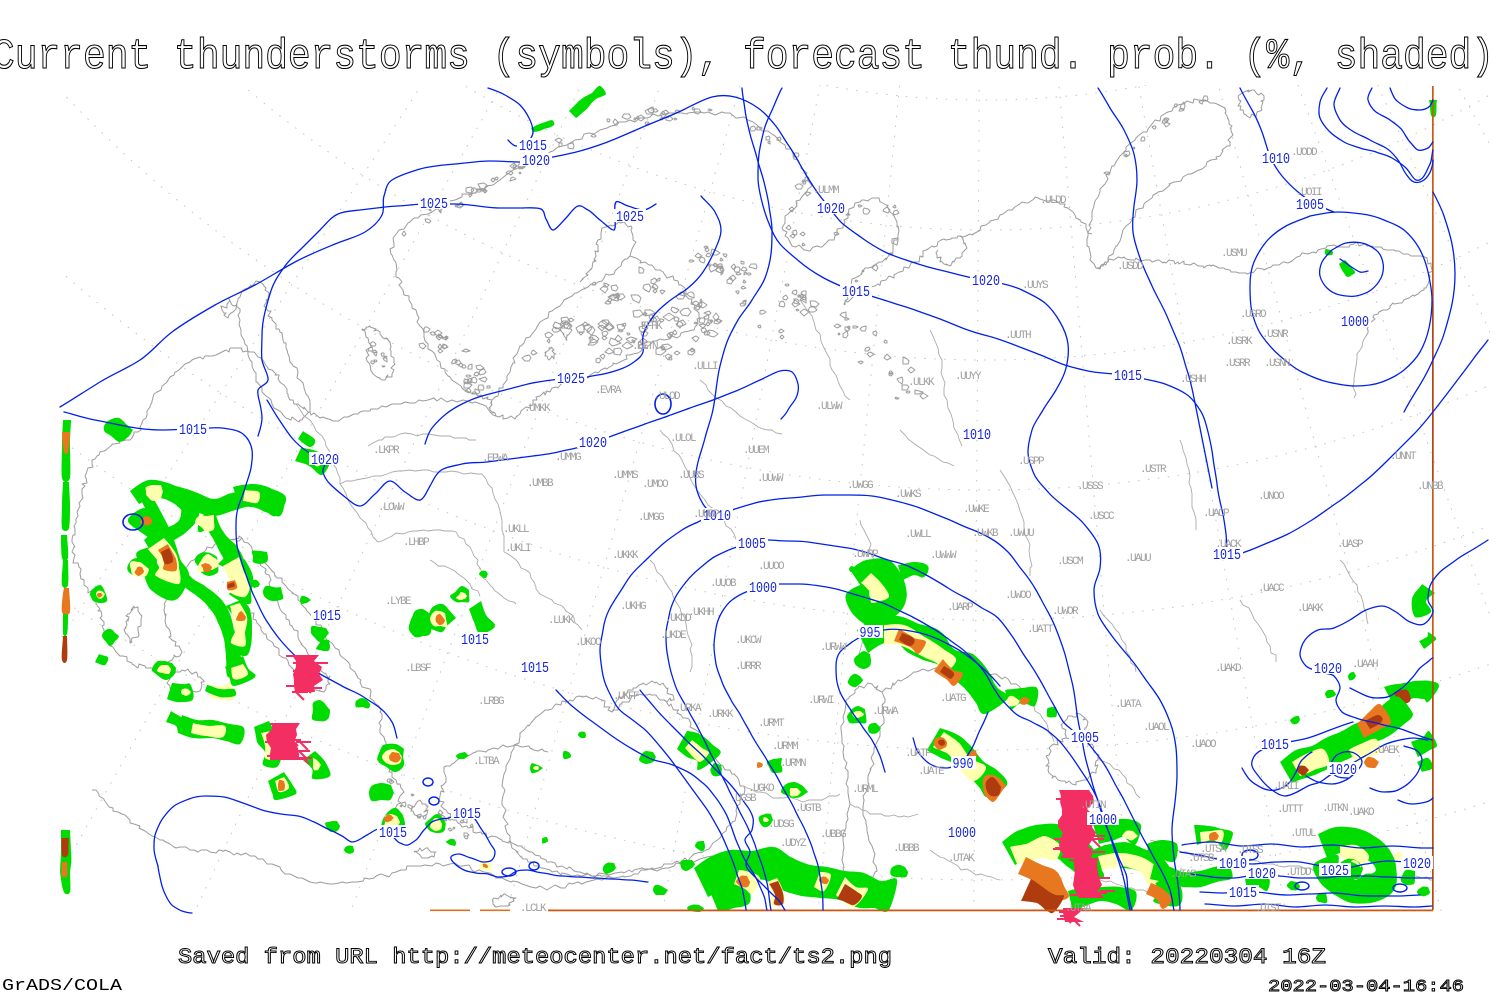 The height and width of the screenshot is (1000, 1500). What do you see at coordinates (885, 712) in the screenshot?
I see `svg-text: .URWA` at bounding box center [885, 712].